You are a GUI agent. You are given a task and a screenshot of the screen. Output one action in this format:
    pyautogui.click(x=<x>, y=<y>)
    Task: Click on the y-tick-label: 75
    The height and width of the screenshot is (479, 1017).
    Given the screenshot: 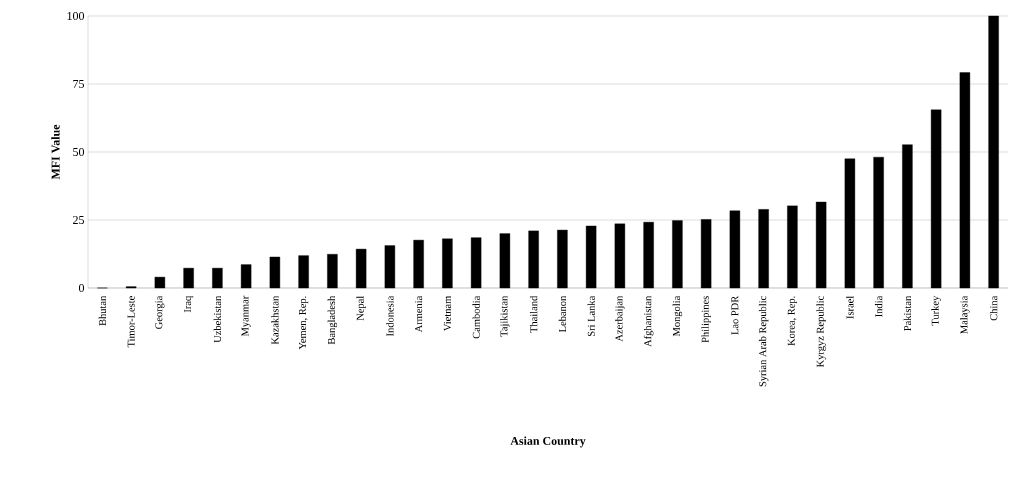 What is the action you would take?
    pyautogui.click(x=79, y=84)
    